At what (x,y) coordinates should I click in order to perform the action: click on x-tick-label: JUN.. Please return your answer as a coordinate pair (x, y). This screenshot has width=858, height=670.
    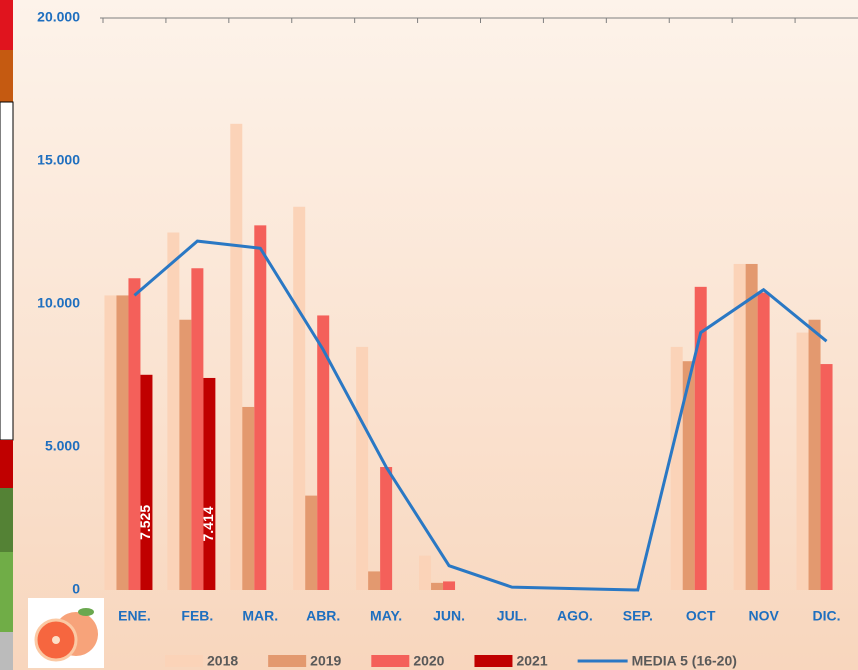
    Looking at the image, I should click on (449, 616).